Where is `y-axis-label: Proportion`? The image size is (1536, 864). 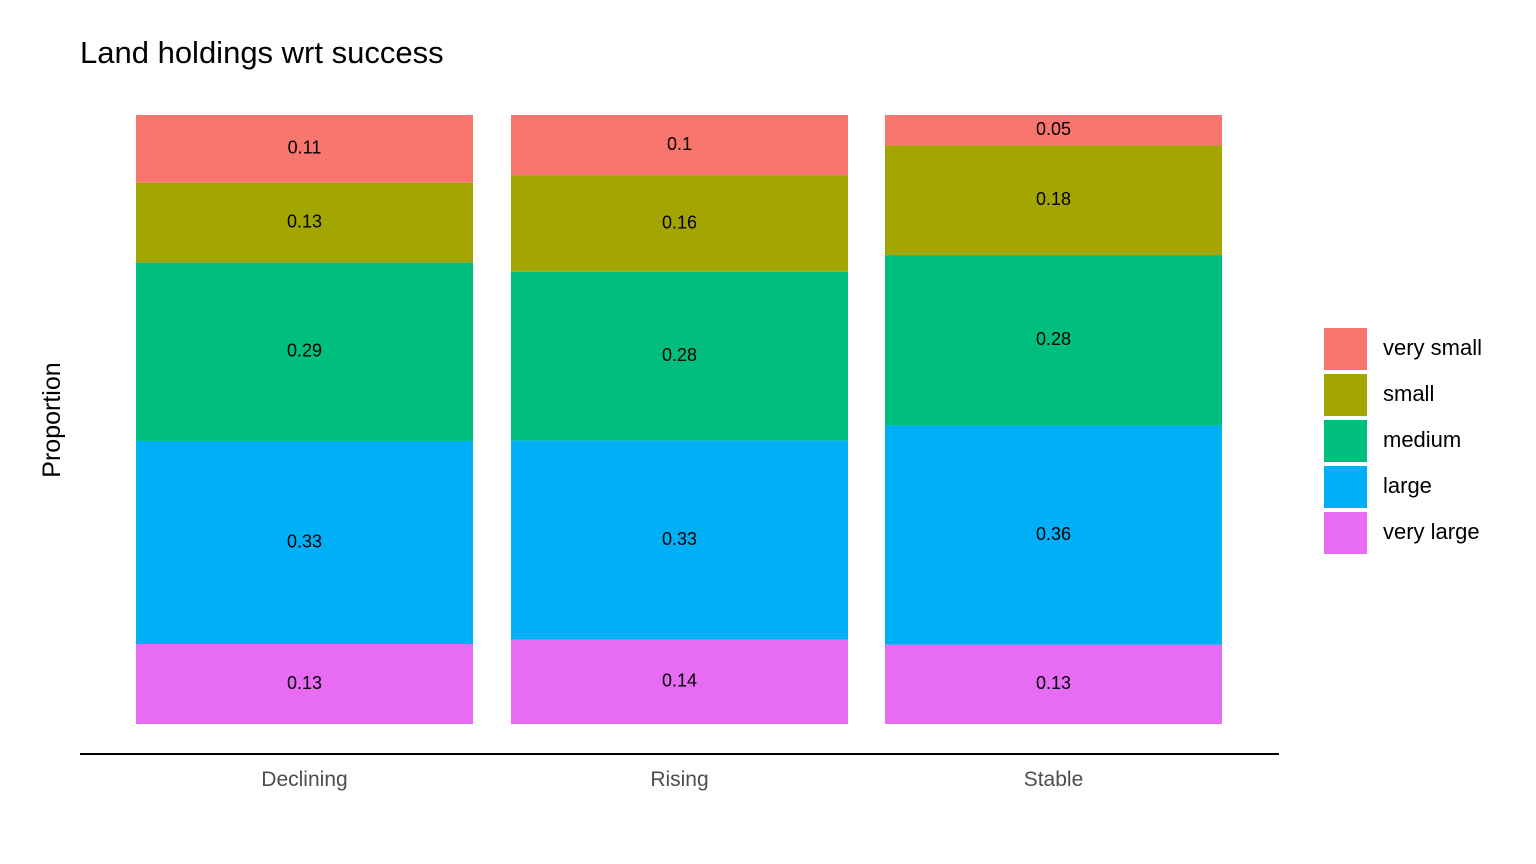 y-axis-label: Proportion is located at coordinates (52, 419).